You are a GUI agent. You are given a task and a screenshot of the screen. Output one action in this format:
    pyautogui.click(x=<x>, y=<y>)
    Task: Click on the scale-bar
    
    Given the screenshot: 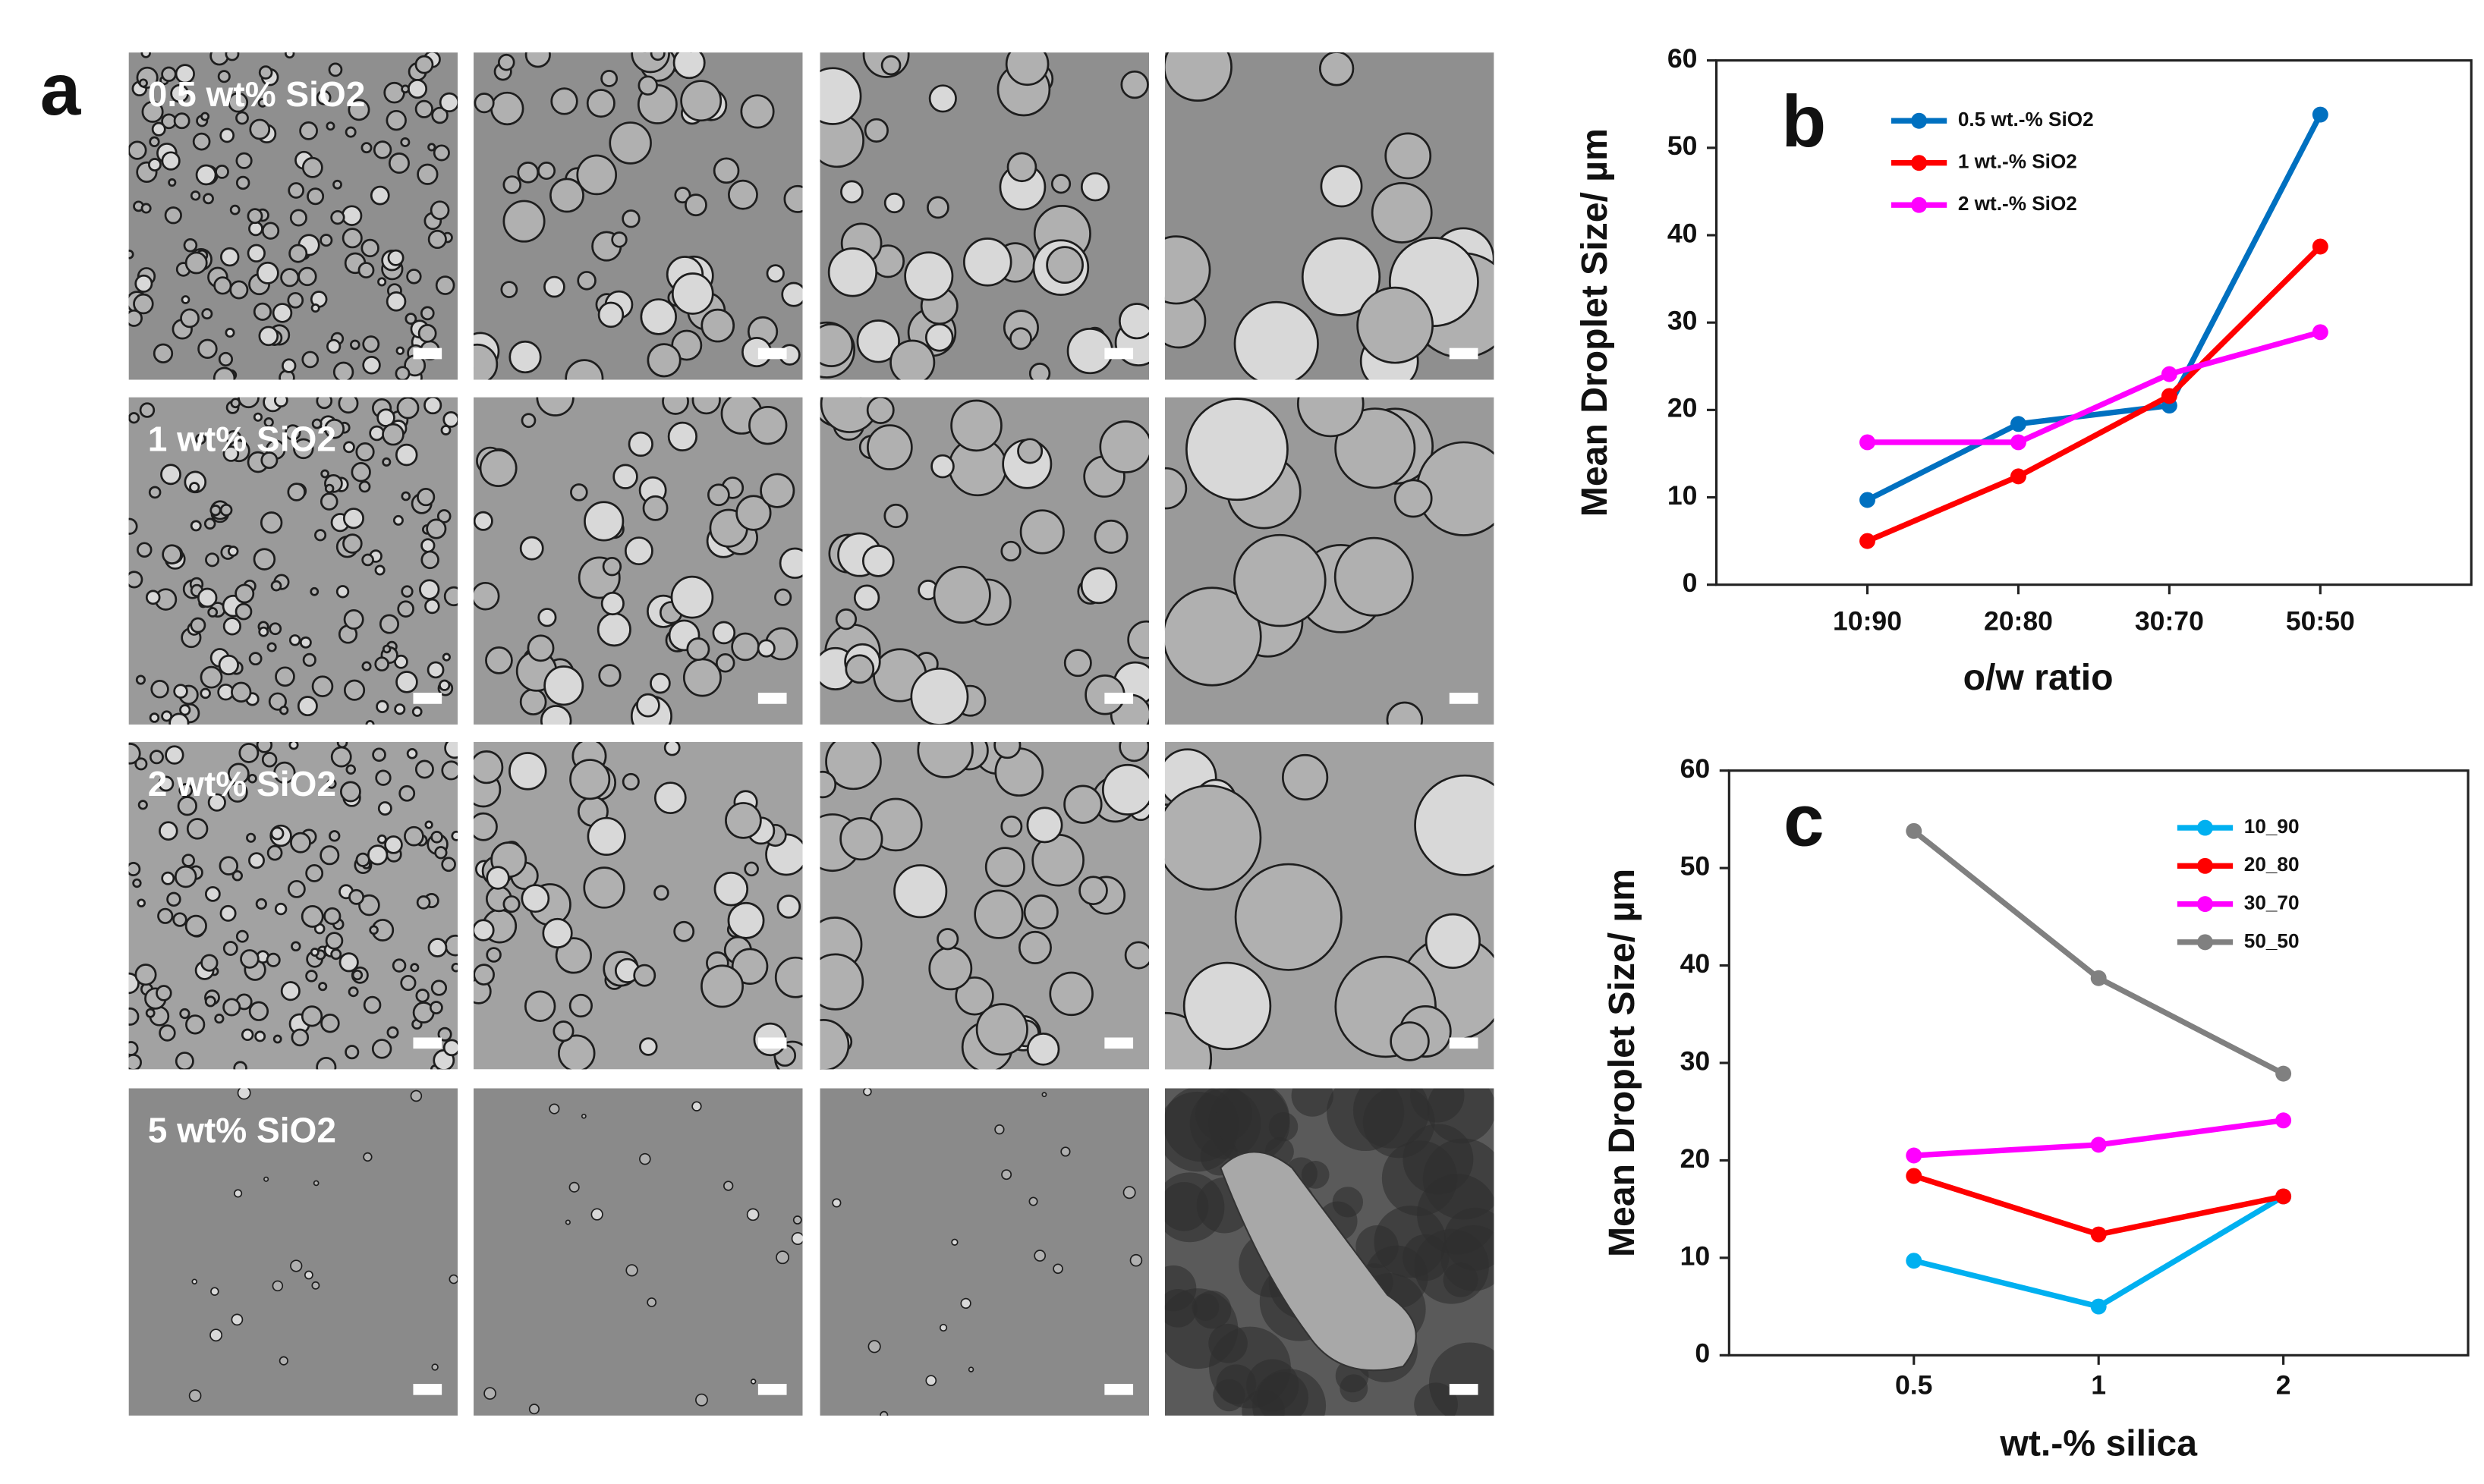 What is the action you would take?
    pyautogui.click(x=772, y=1389)
    